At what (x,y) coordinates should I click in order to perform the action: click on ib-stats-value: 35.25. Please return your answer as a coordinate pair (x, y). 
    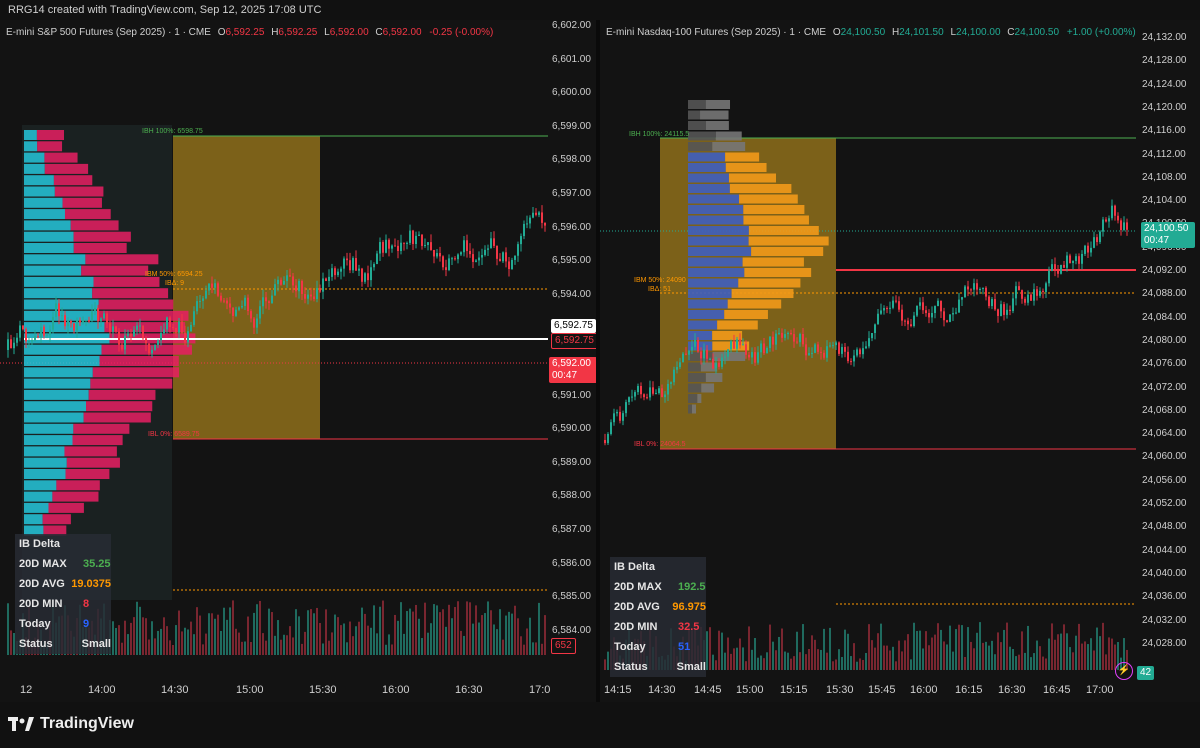
    Looking at the image, I should click on (97, 564).